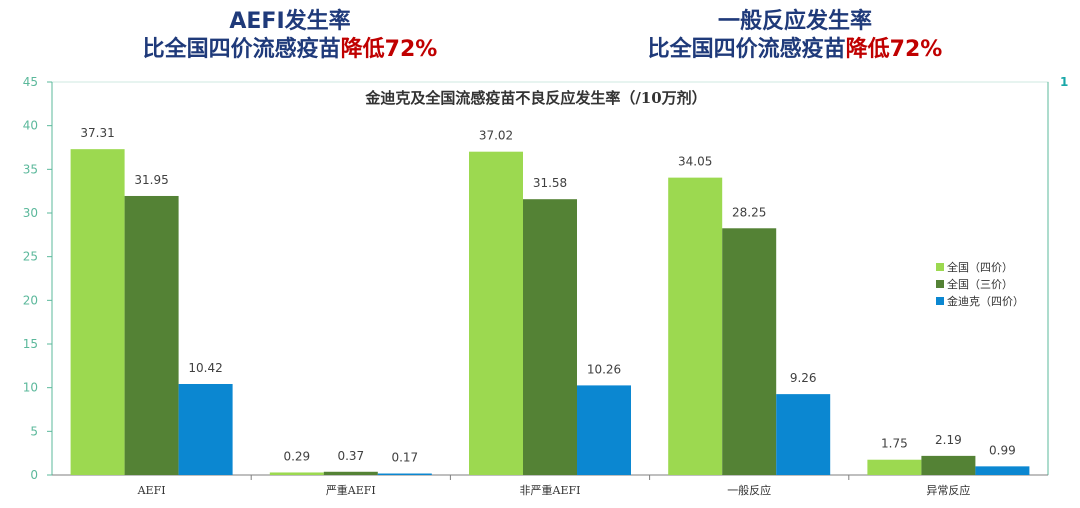  I want to click on y-tick-label: 20, so click(30, 300).